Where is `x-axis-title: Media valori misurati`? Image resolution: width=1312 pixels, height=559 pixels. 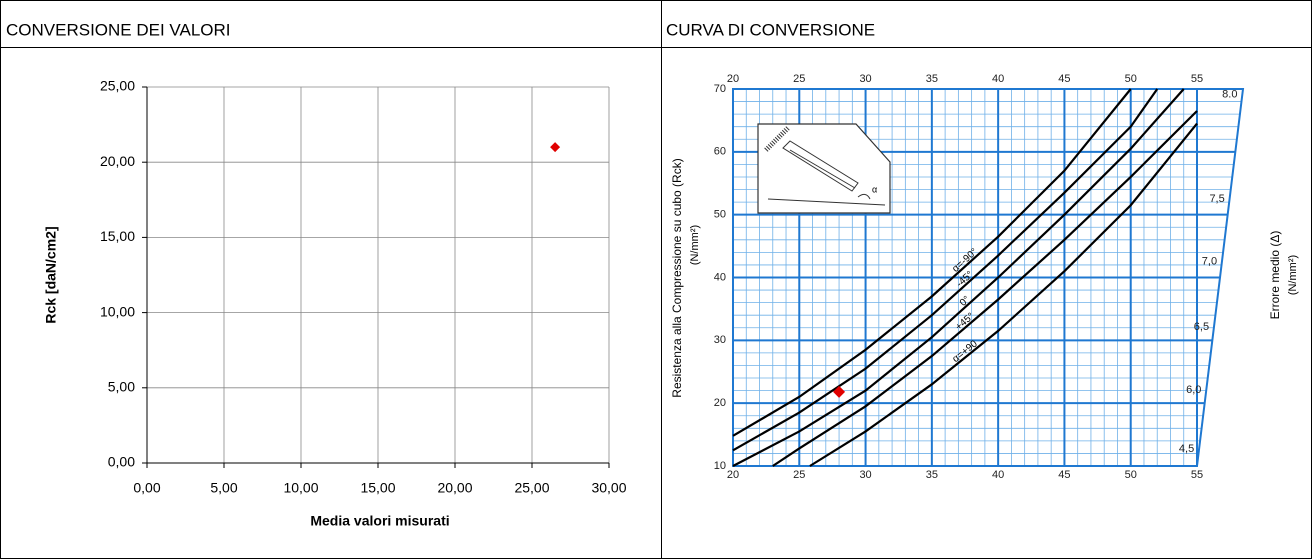 x-axis-title: Media valori misurati is located at coordinates (379, 521).